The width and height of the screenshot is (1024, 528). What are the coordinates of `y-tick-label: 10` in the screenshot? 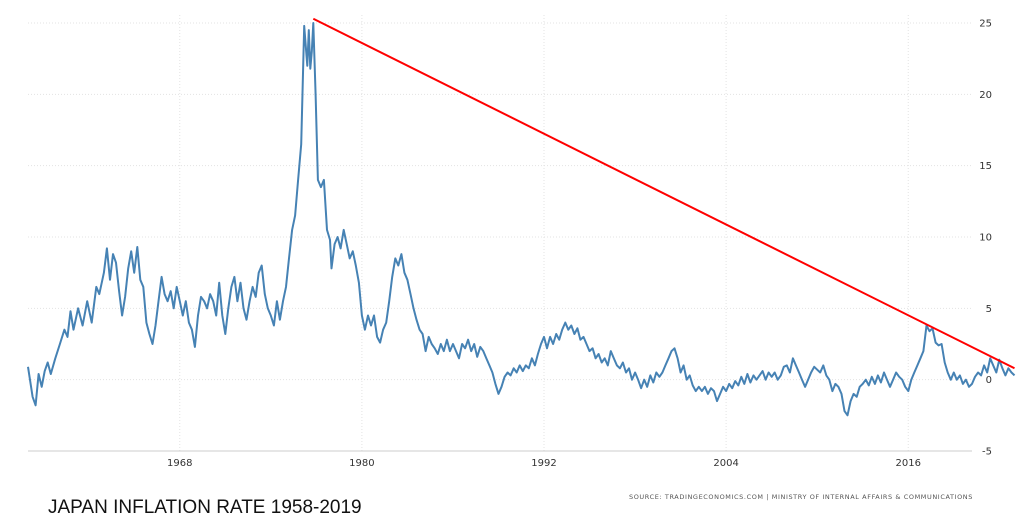 It's located at (985, 238).